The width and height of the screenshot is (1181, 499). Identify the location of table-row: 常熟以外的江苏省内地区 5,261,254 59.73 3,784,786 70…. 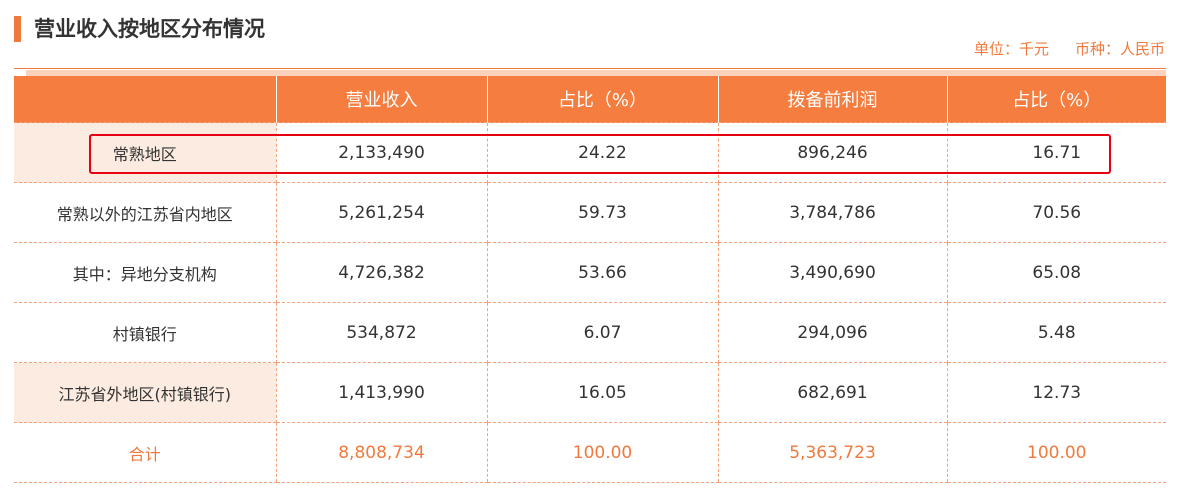
(590, 212).